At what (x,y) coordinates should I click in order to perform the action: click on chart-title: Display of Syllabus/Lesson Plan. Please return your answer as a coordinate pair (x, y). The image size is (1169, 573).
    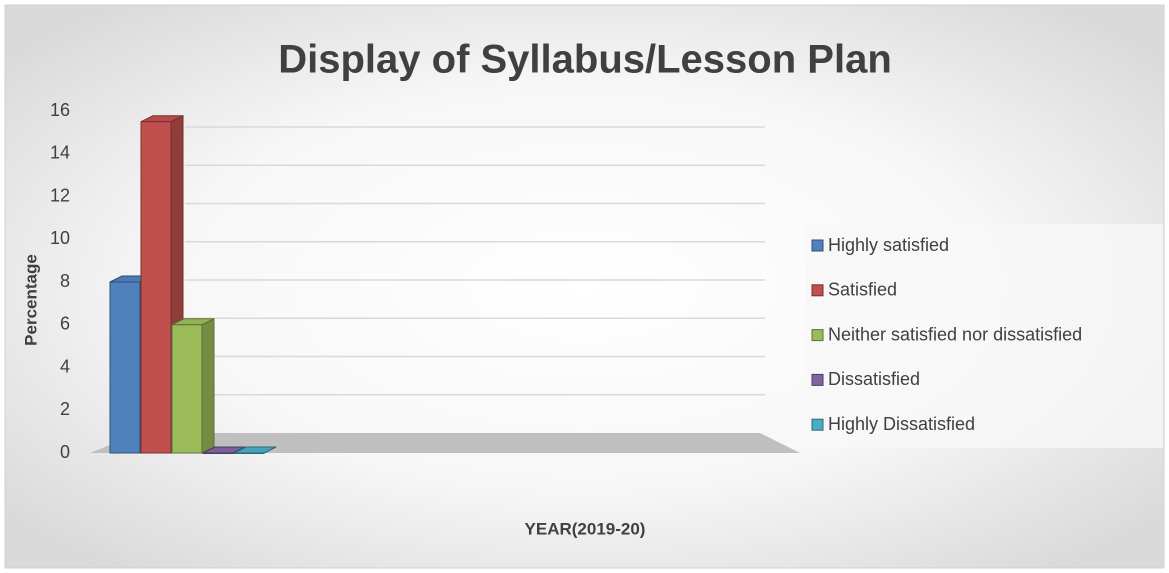
    Looking at the image, I should click on (585, 60).